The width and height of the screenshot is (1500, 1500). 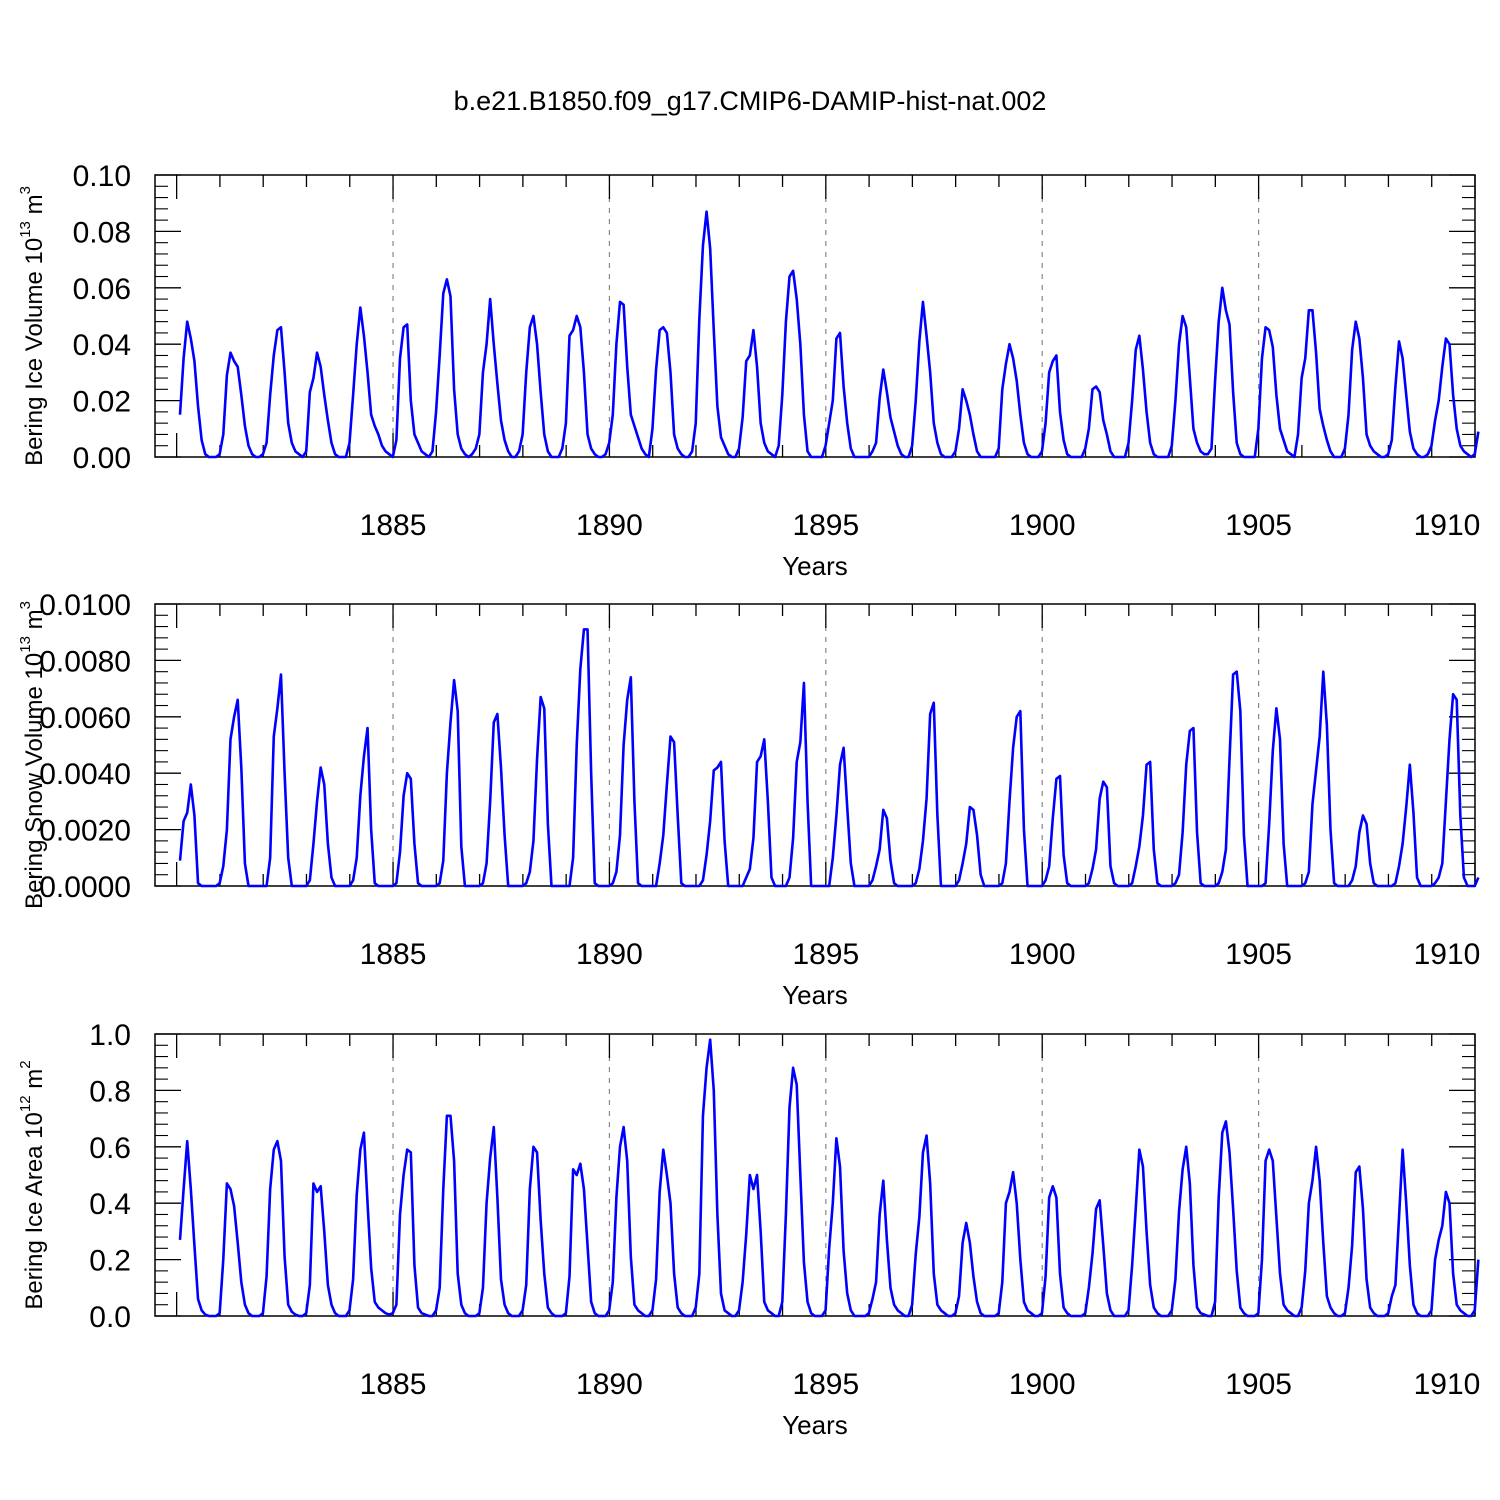 I want to click on y-tick-label: 0.08, so click(x=102, y=232).